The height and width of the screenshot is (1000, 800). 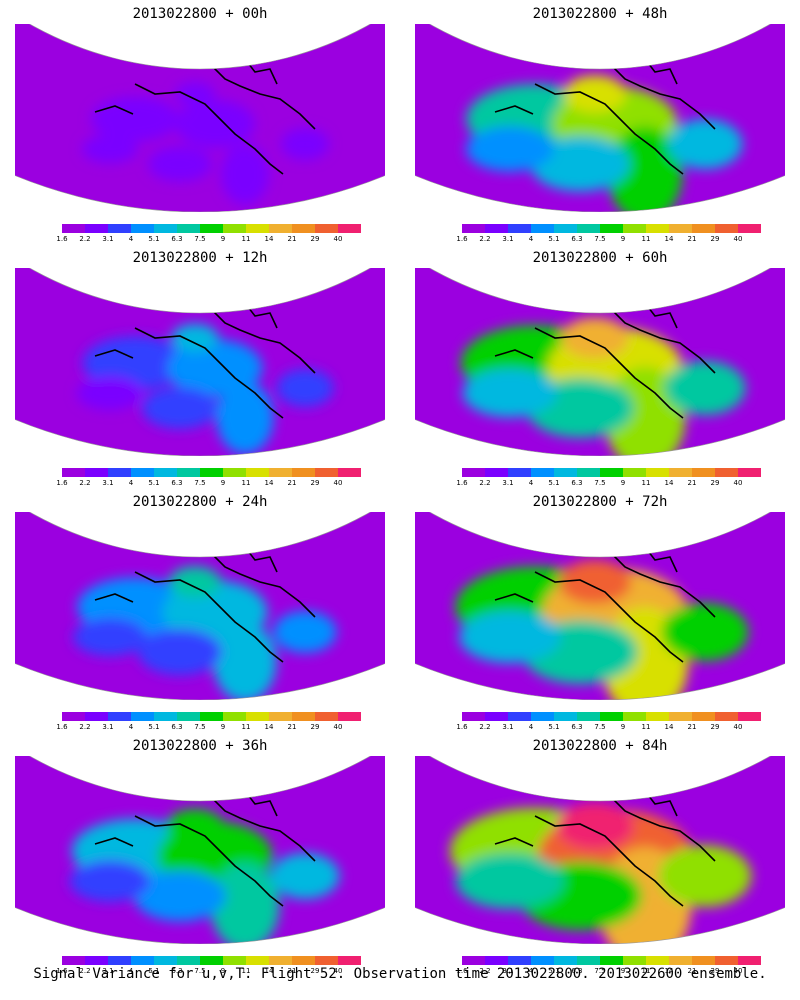 I want to click on colorbar-label: 6.3, so click(x=577, y=239).